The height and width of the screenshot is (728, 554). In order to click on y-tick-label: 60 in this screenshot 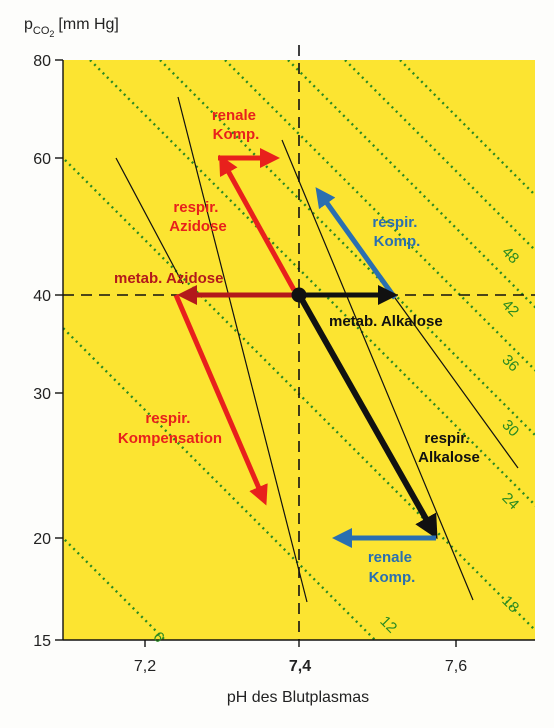, I will do `click(42, 159)`.